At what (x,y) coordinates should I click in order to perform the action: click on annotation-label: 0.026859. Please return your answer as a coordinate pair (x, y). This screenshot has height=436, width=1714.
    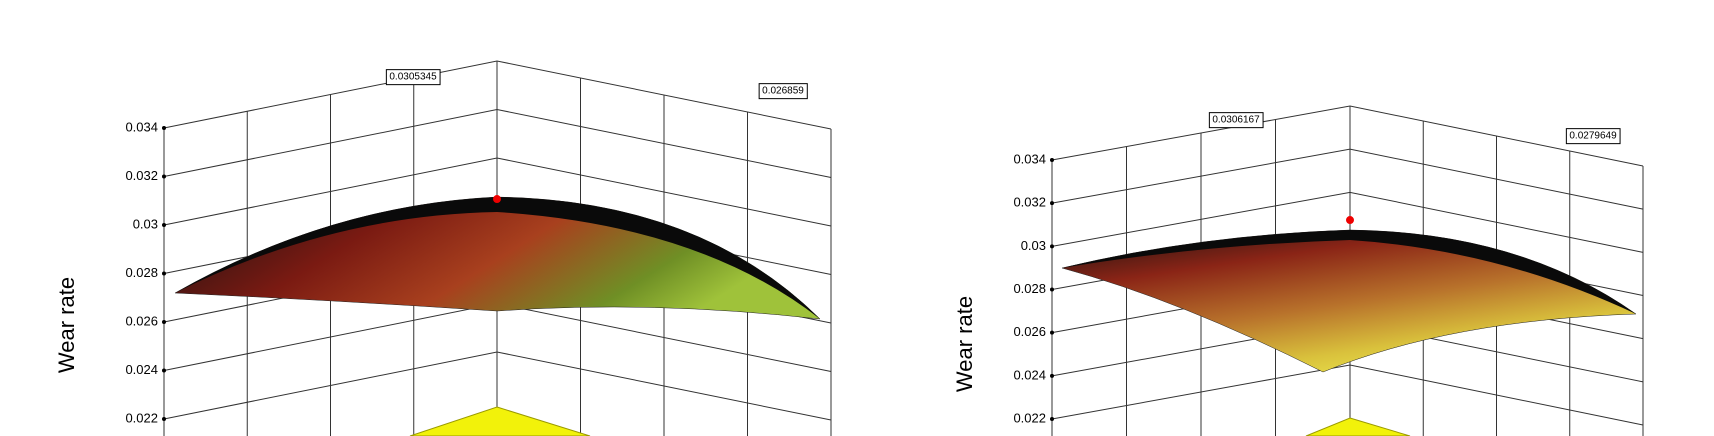
    Looking at the image, I should click on (783, 91).